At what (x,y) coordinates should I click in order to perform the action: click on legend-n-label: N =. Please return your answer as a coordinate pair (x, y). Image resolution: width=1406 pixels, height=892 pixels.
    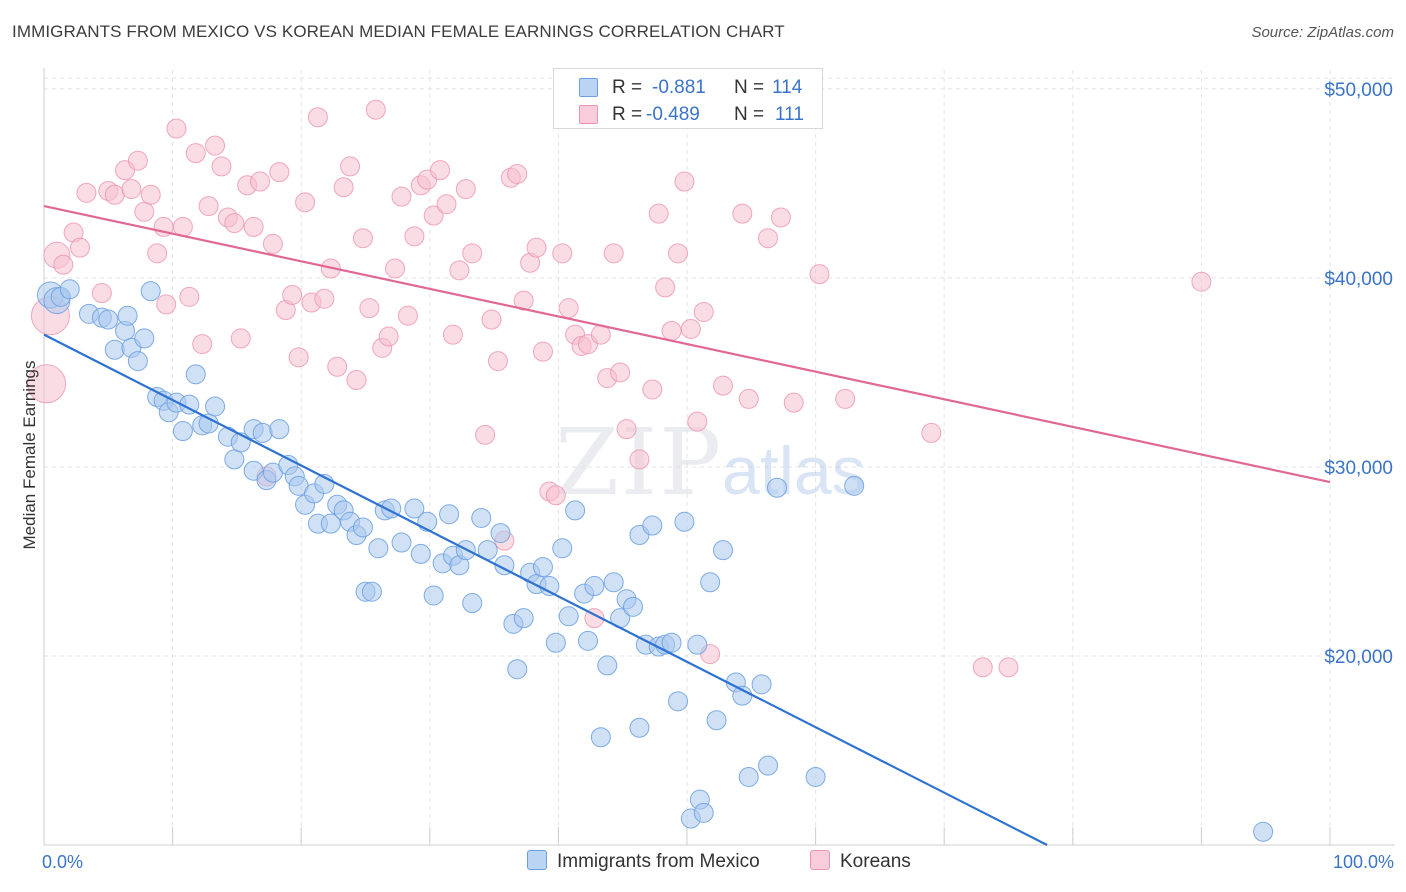
    Looking at the image, I should click on (749, 114).